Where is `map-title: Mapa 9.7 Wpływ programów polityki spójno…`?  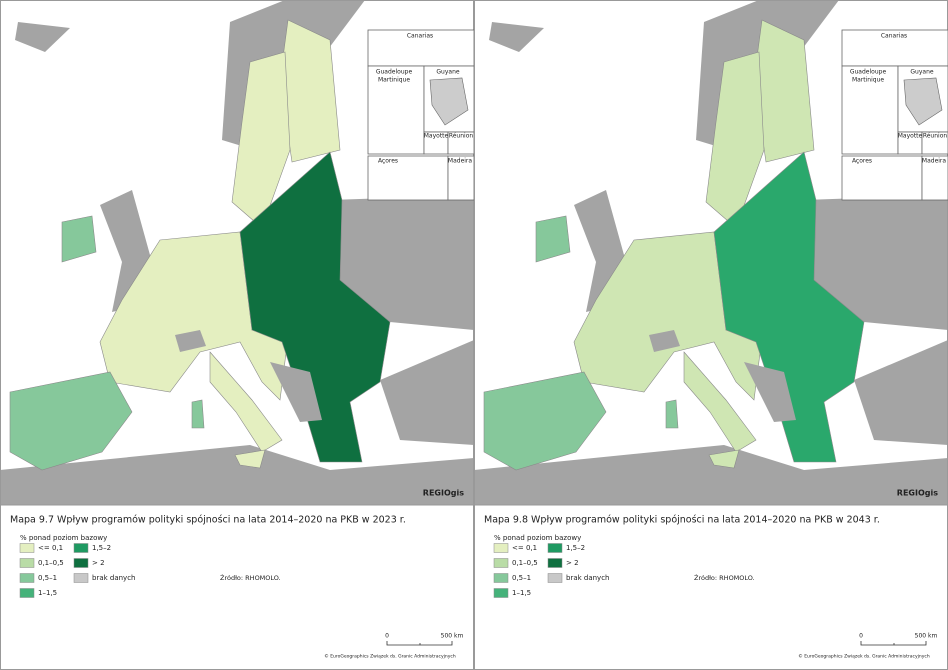 map-title: Mapa 9.7 Wpływ programów polityki spójno… is located at coordinates (208, 520).